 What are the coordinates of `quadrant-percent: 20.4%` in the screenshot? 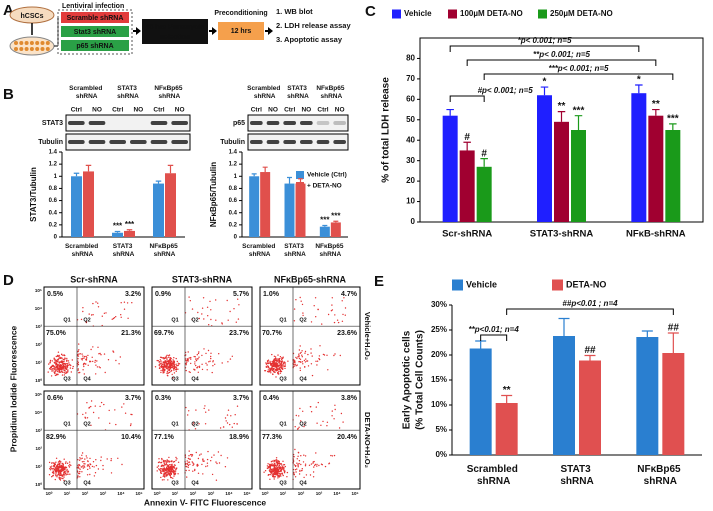 It's located at (347, 437).